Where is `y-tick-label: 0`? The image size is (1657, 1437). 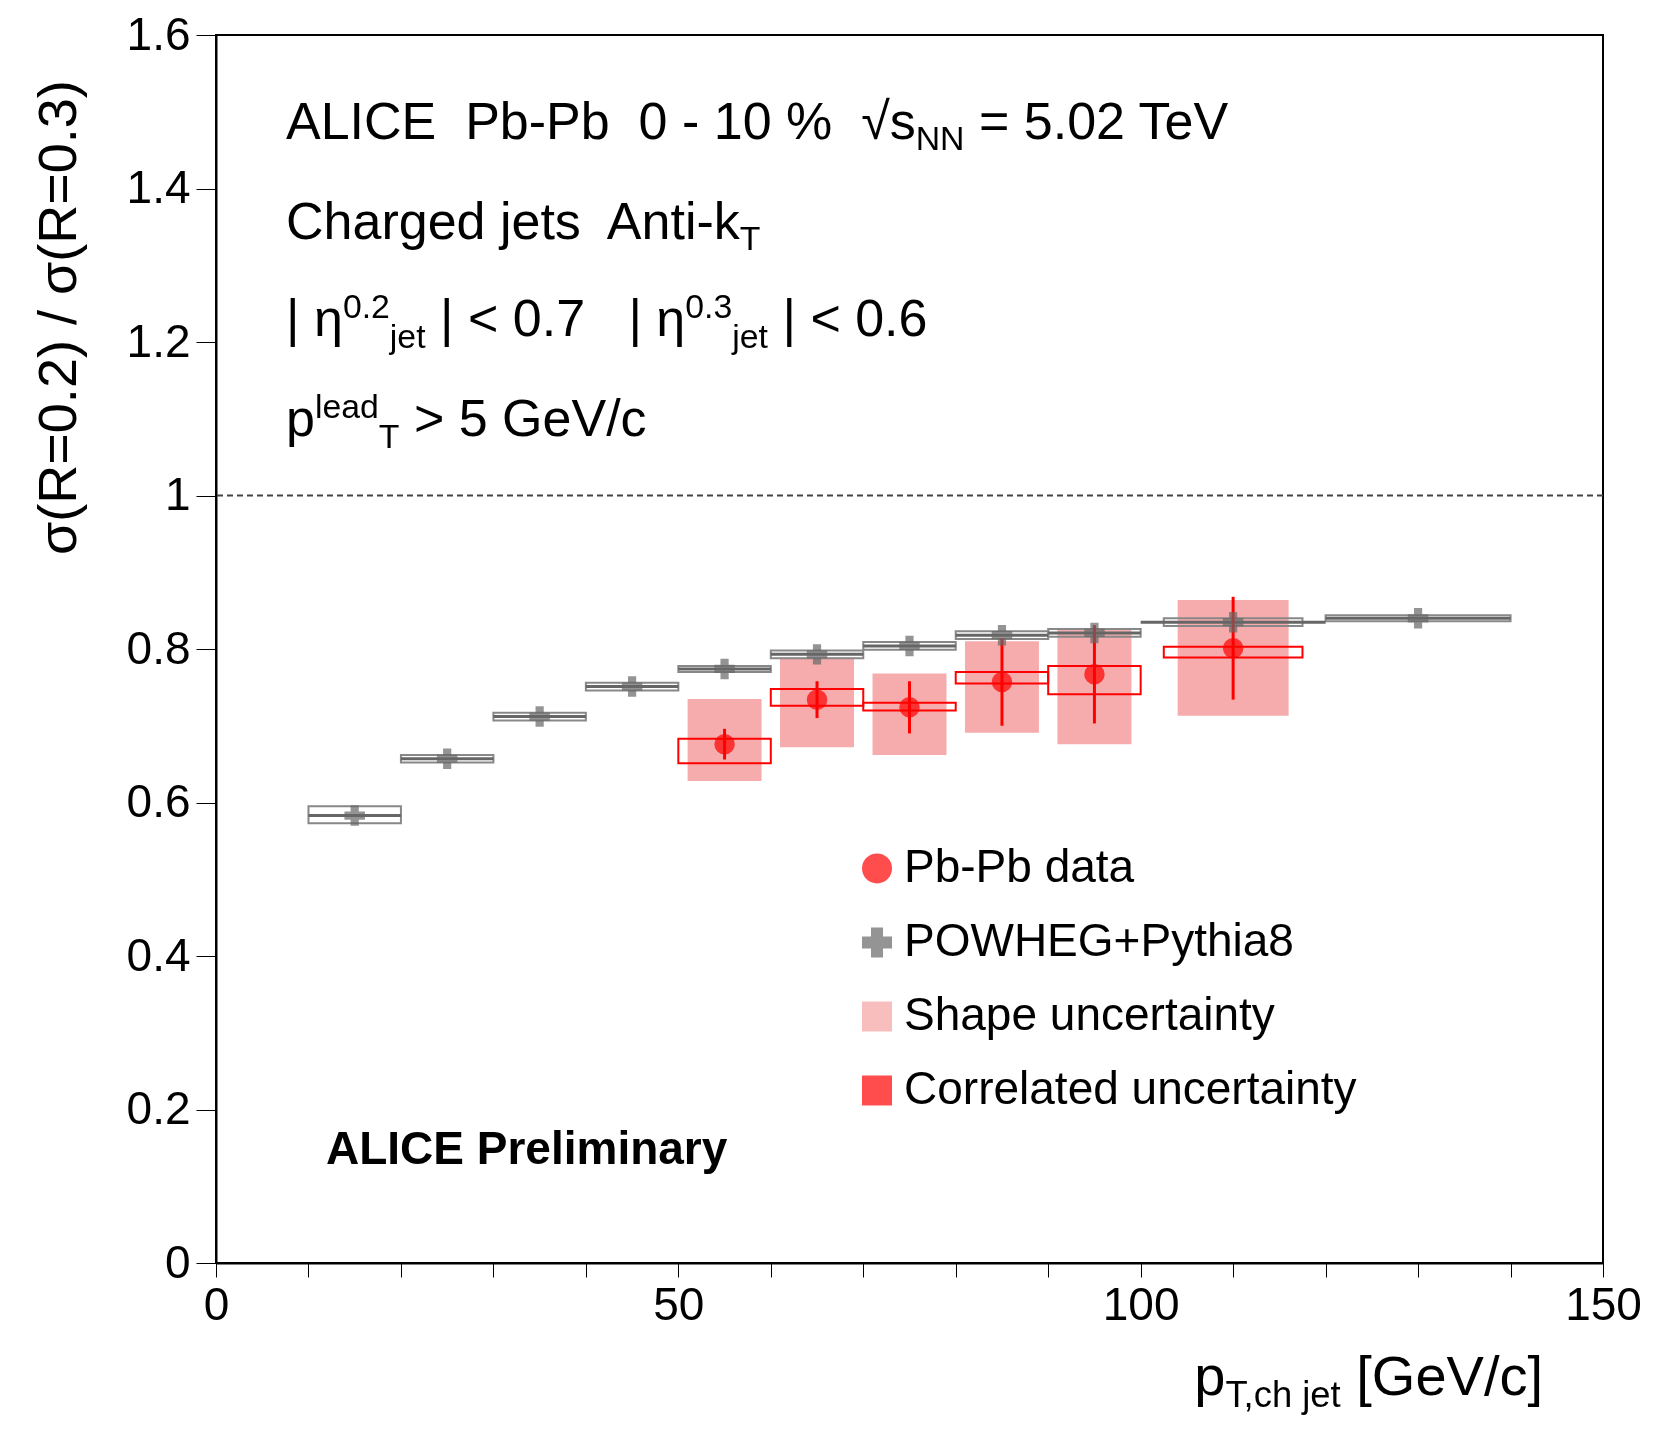 y-tick-label: 0 is located at coordinates (177, 1261).